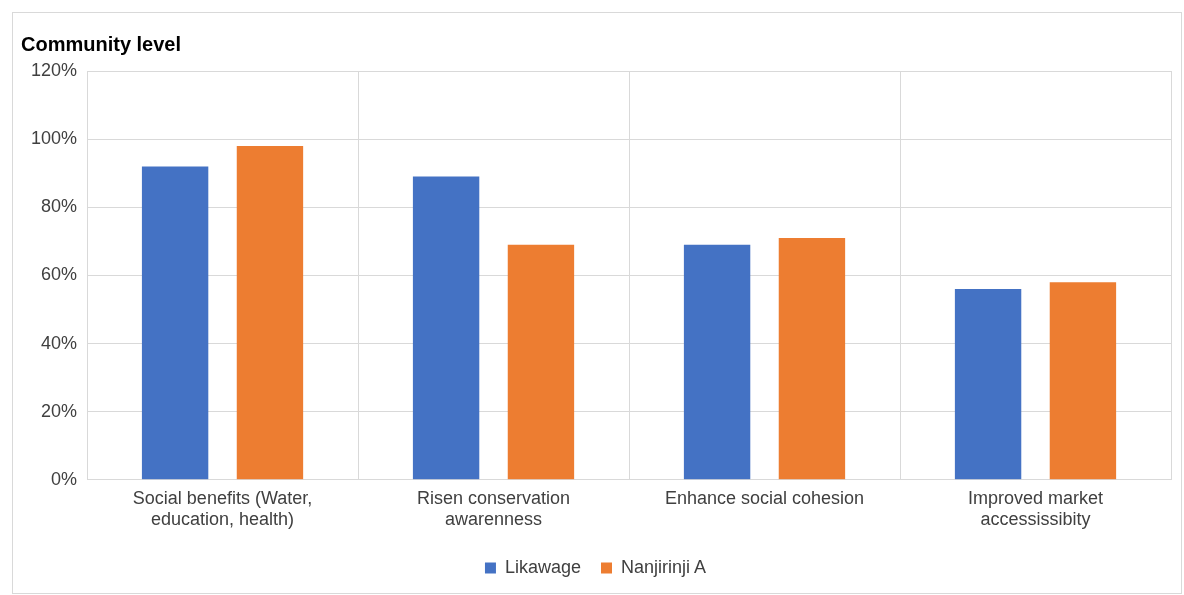  I want to click on y-tick-label: 20%, so click(59, 410).